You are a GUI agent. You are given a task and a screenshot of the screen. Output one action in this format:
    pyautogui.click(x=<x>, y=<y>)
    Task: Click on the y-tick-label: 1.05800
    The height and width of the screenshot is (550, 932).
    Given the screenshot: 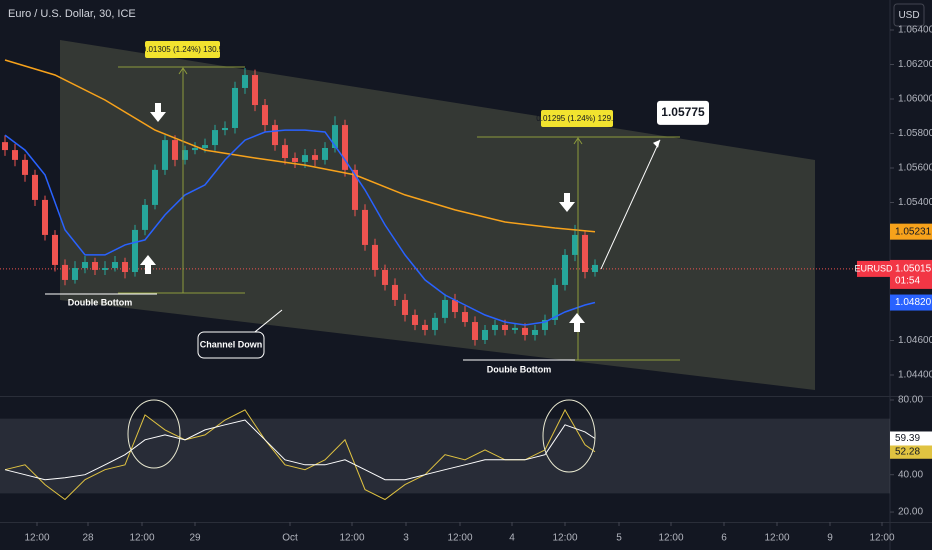 What is the action you would take?
    pyautogui.click(x=915, y=133)
    